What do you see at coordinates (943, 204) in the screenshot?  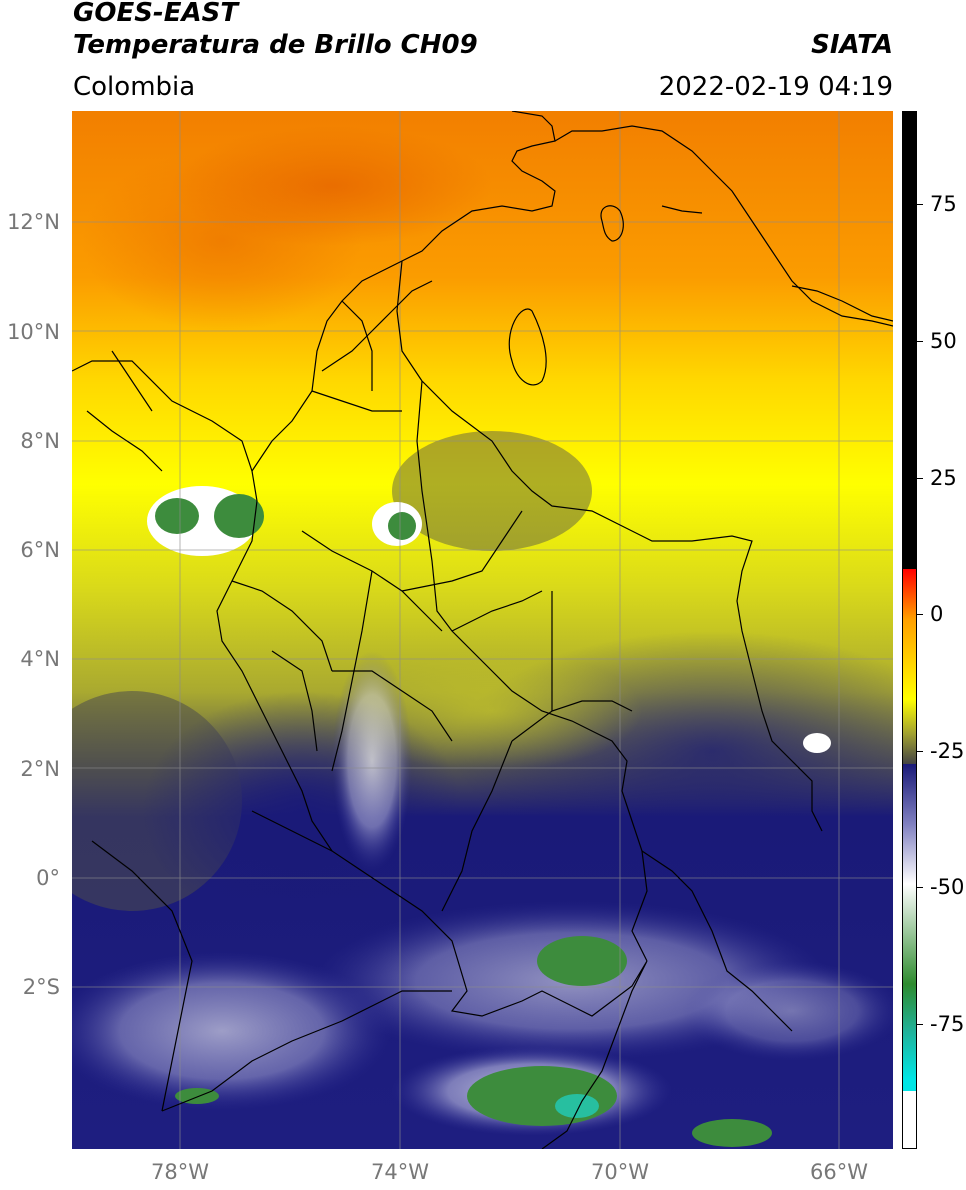 I see `colorbar-label-75: 75` at bounding box center [943, 204].